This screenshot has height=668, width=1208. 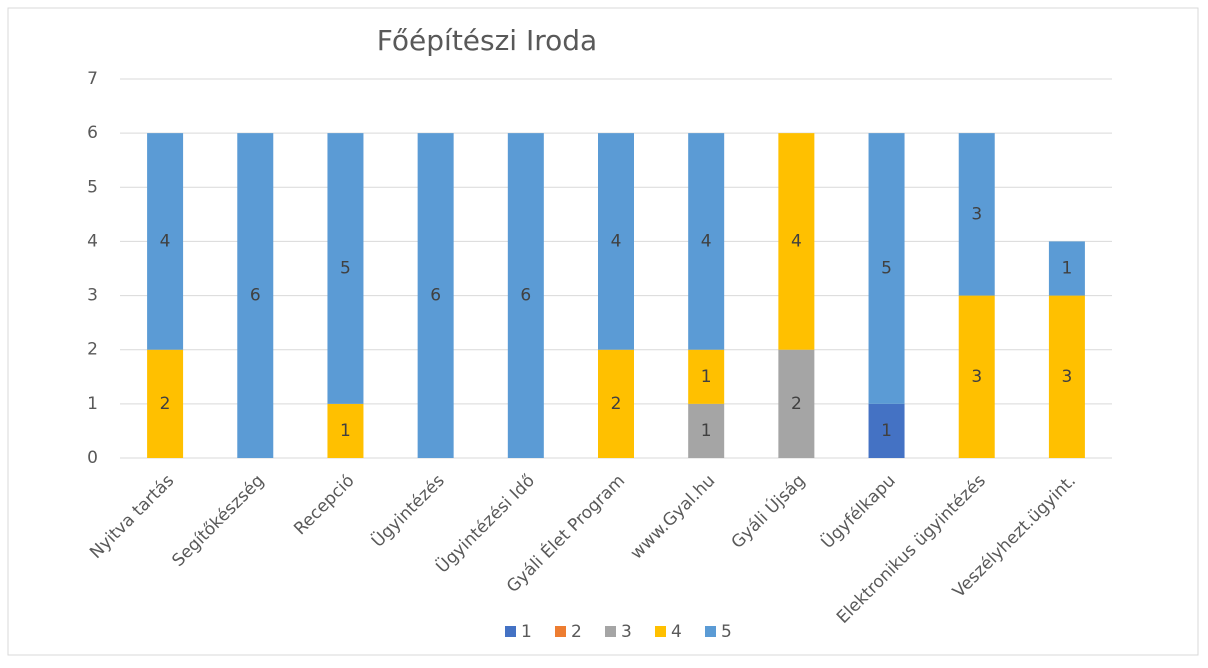 I want to click on y-tick-label: 0, so click(x=92, y=458).